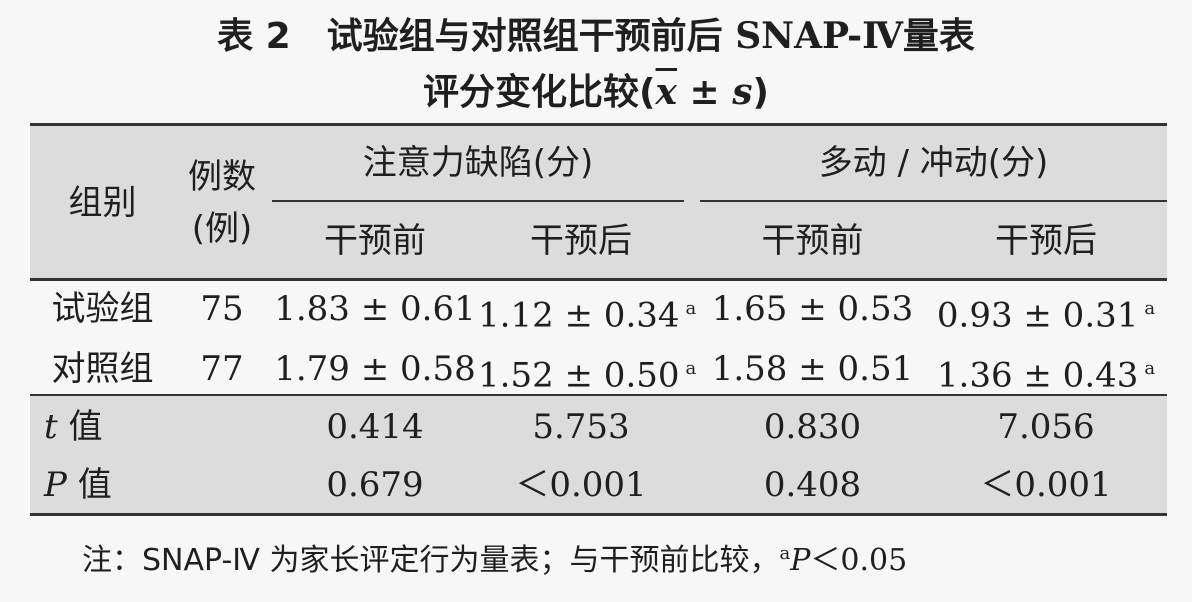 The width and height of the screenshot is (1192, 602). What do you see at coordinates (55, 485) in the screenshot?
I see `stat-var: P` at bounding box center [55, 485].